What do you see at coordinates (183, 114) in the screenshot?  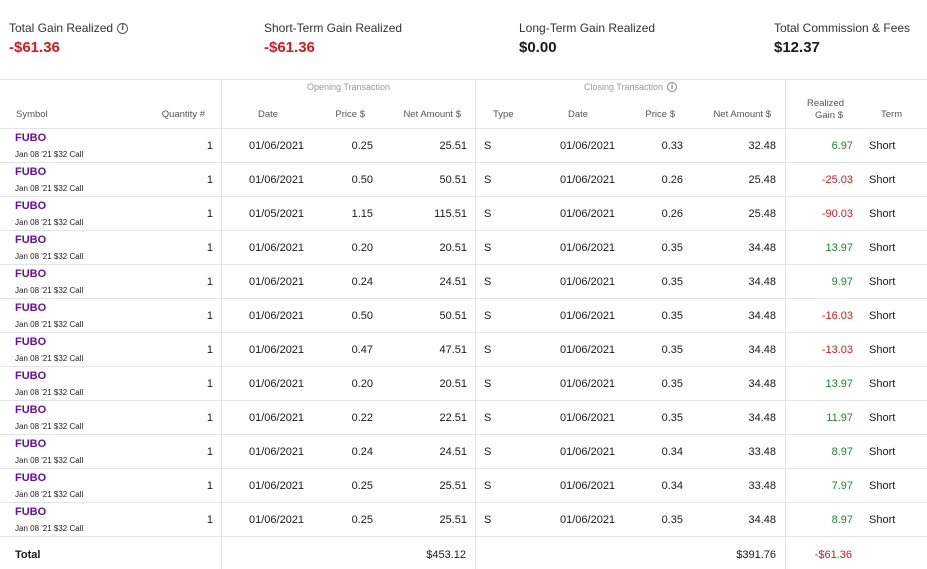 I see `header-quantity: Quantity #` at bounding box center [183, 114].